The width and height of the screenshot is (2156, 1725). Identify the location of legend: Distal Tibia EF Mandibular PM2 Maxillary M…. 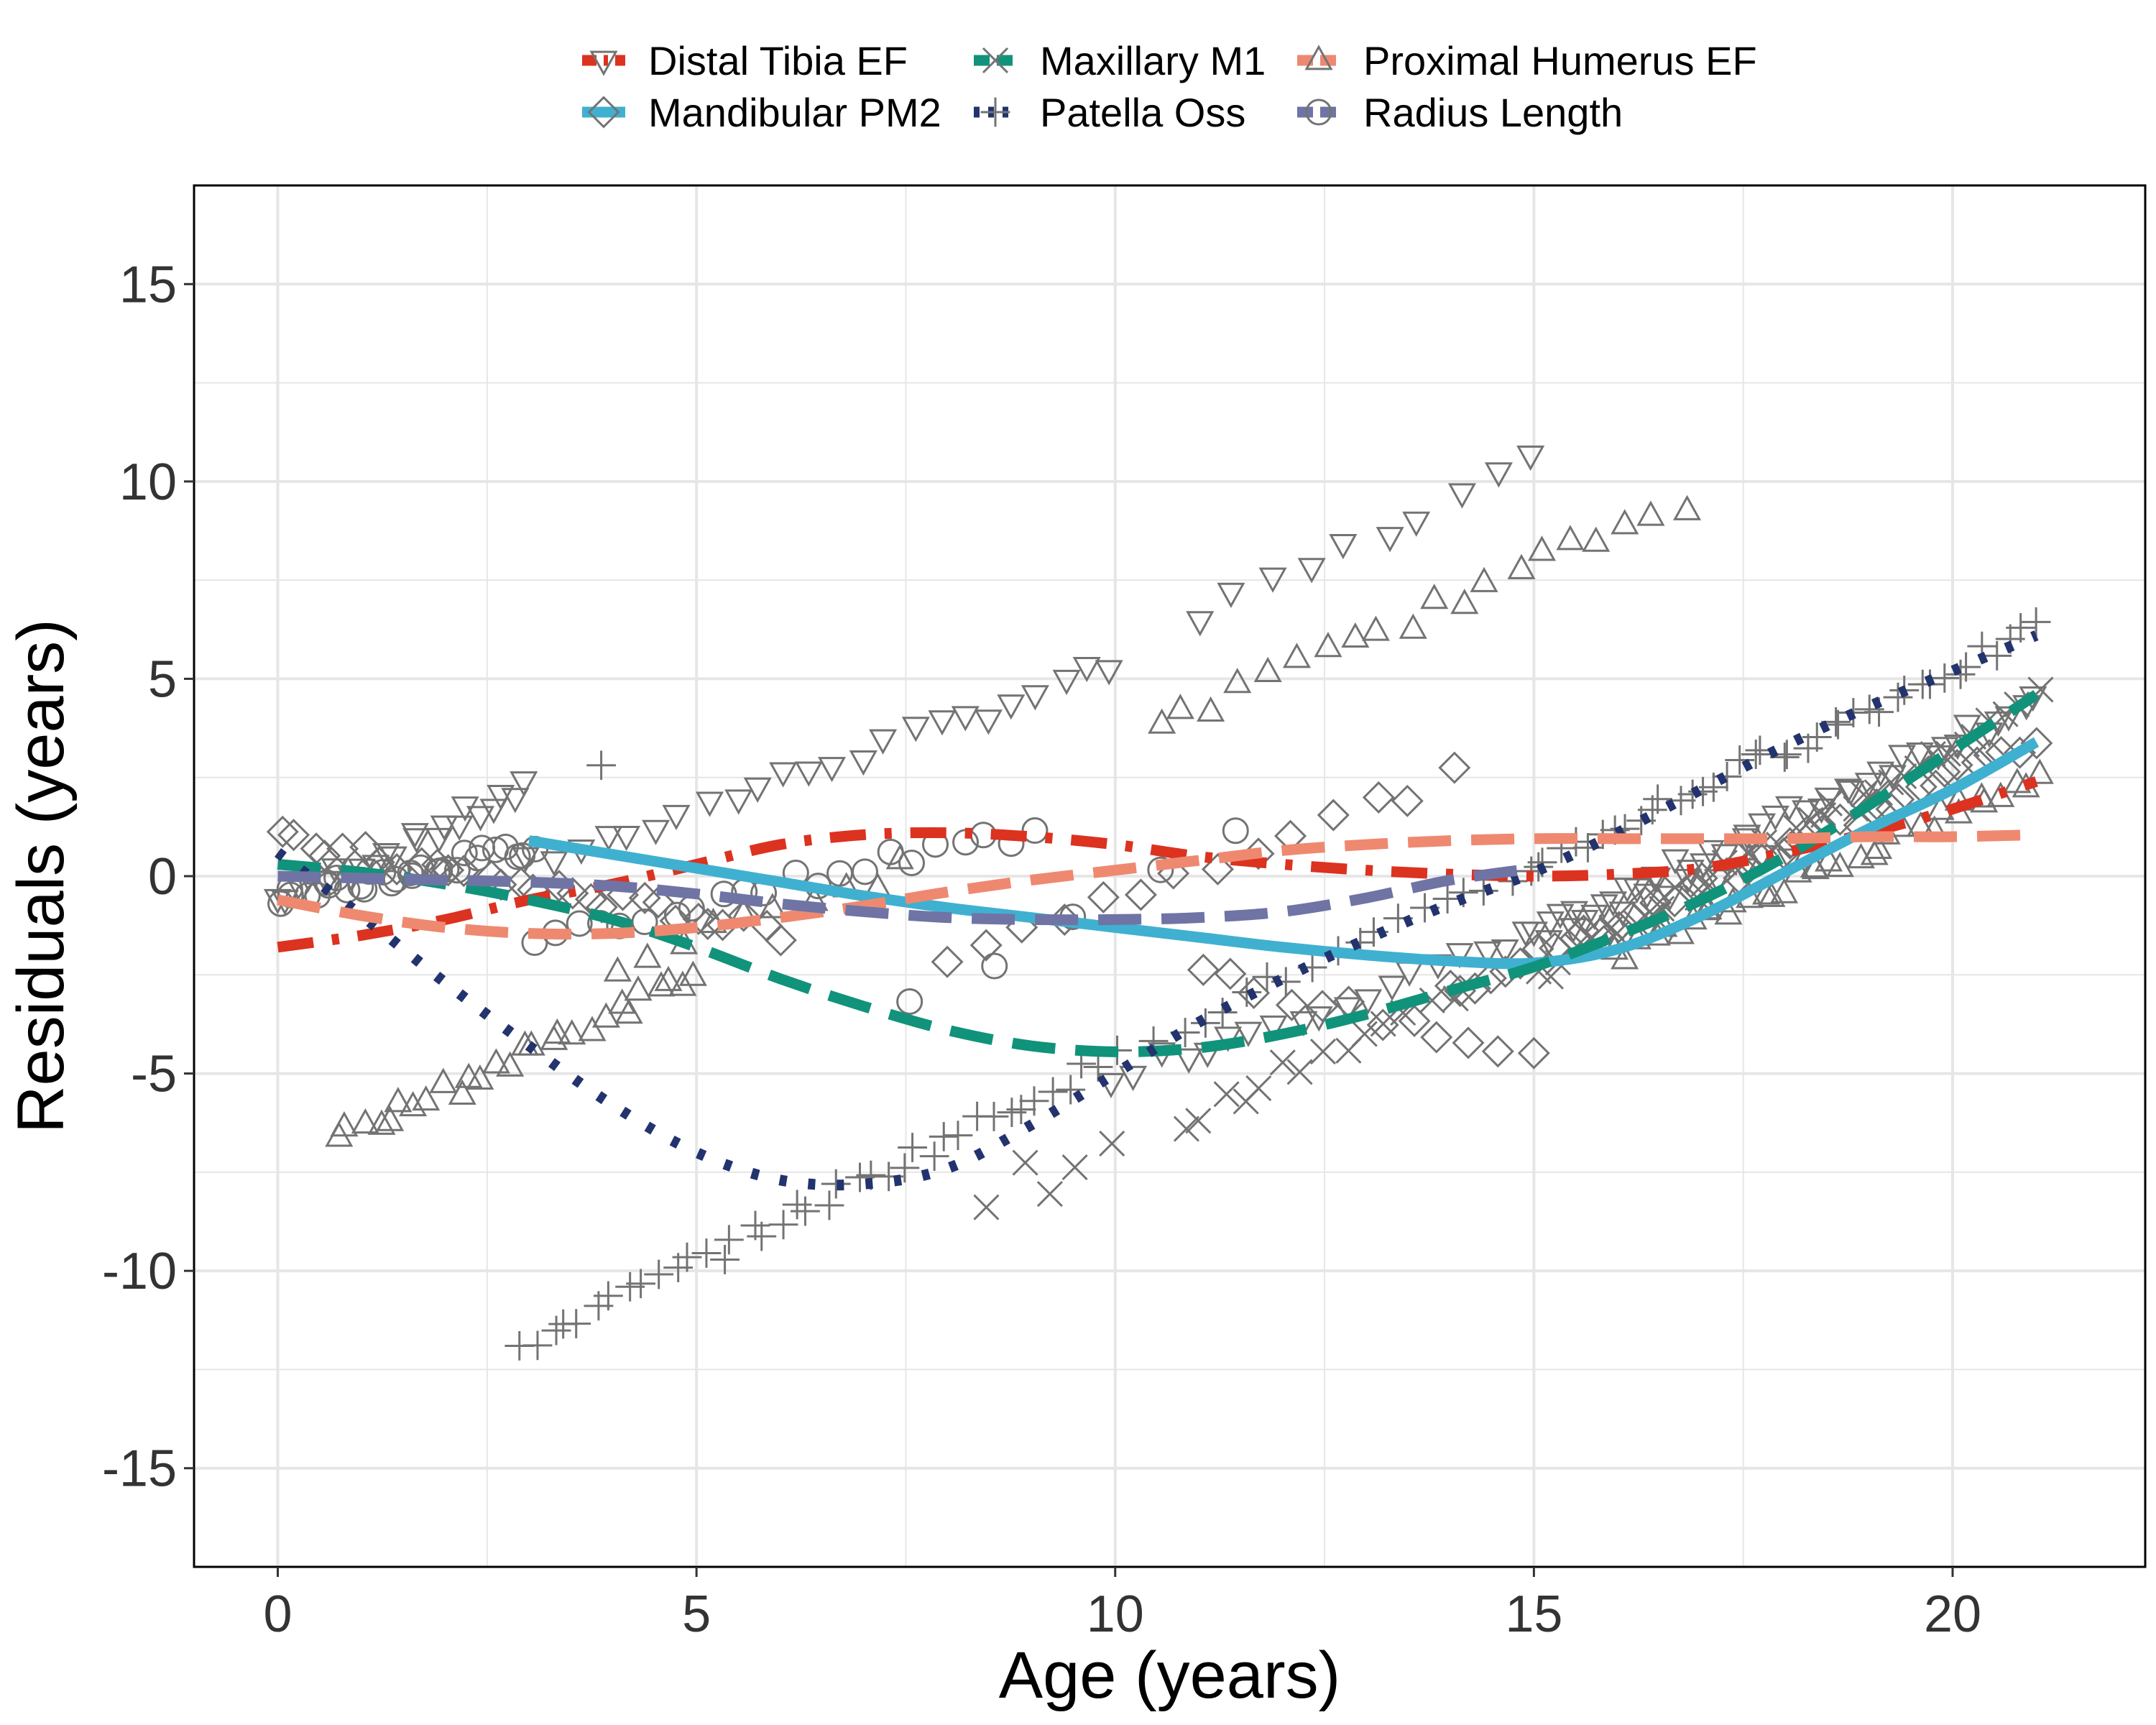
(1169, 86).